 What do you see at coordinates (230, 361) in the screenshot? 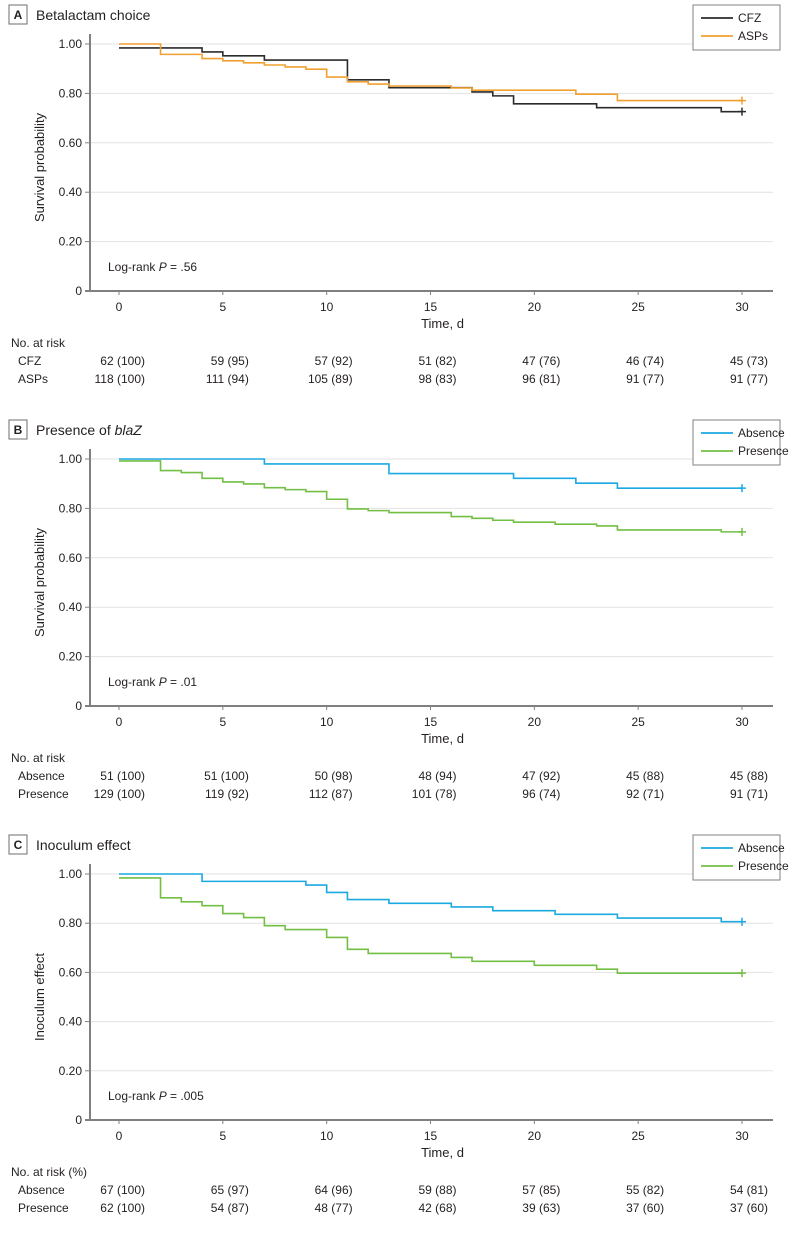
I see `risk-cell: 59 (95)` at bounding box center [230, 361].